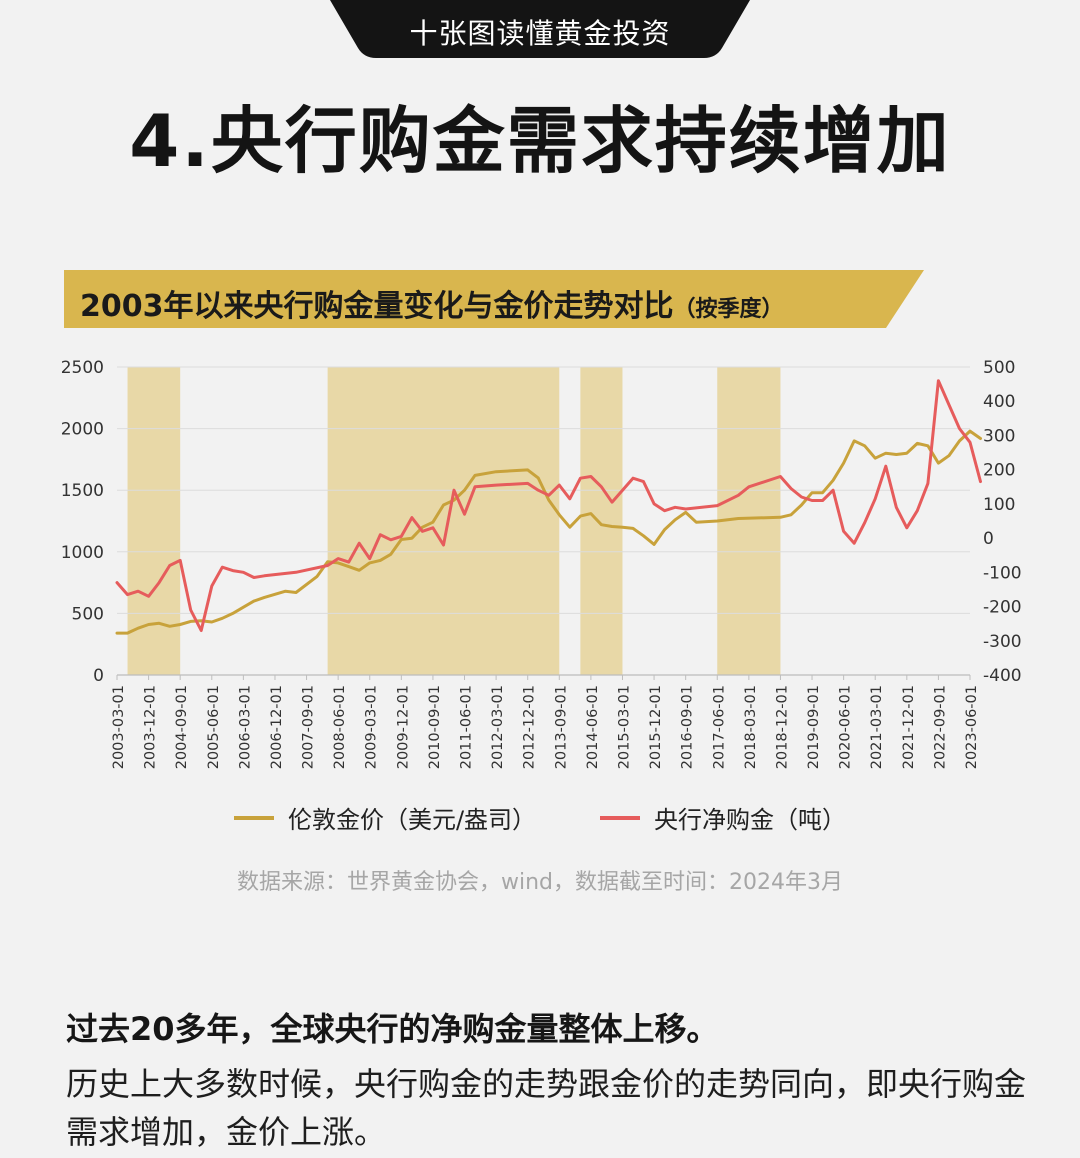 Image resolution: width=1080 pixels, height=1158 pixels. What do you see at coordinates (539, 882) in the screenshot?
I see `data-source-note: 数据来源：世界黄金协会，wind，数据截至时间：2024年3月` at bounding box center [539, 882].